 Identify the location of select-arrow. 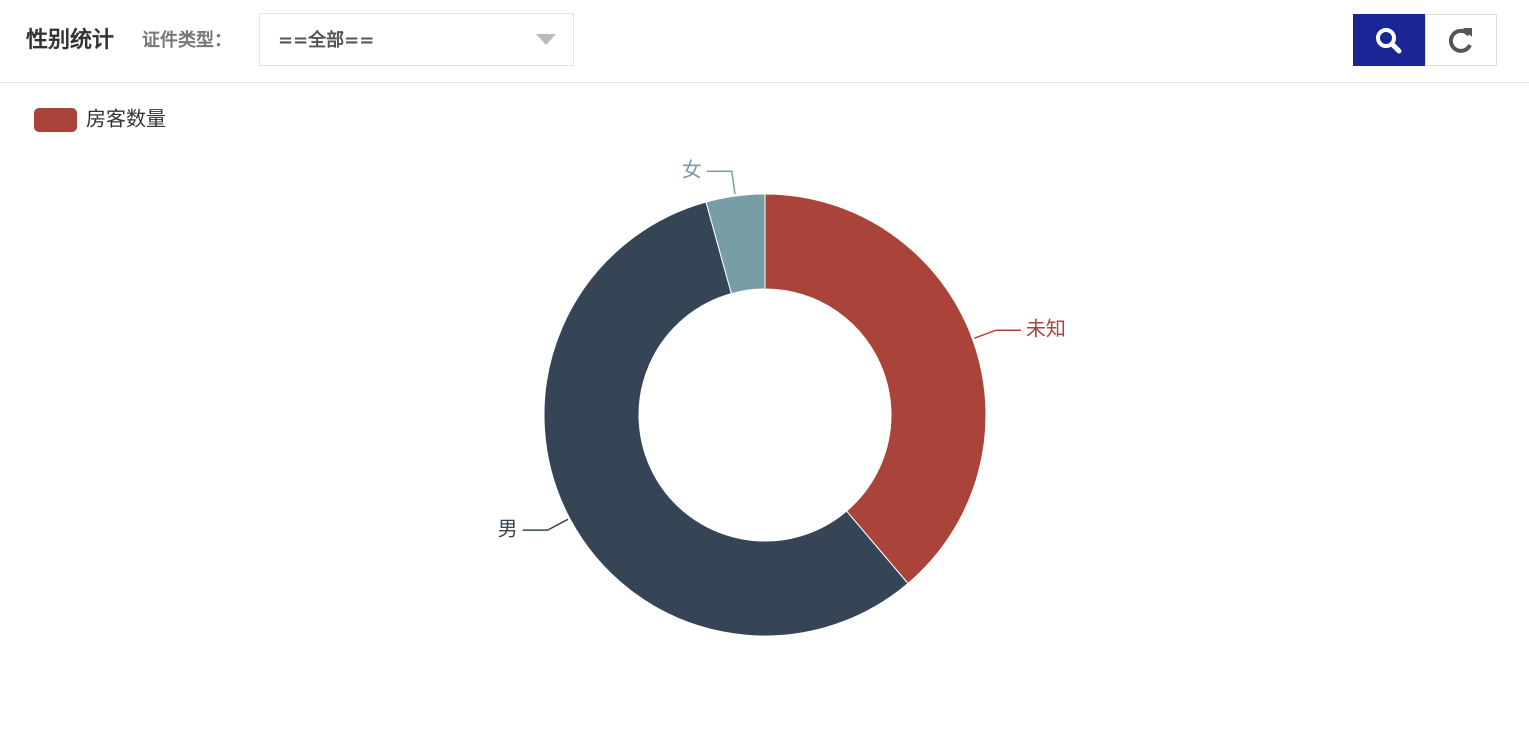
(546, 39).